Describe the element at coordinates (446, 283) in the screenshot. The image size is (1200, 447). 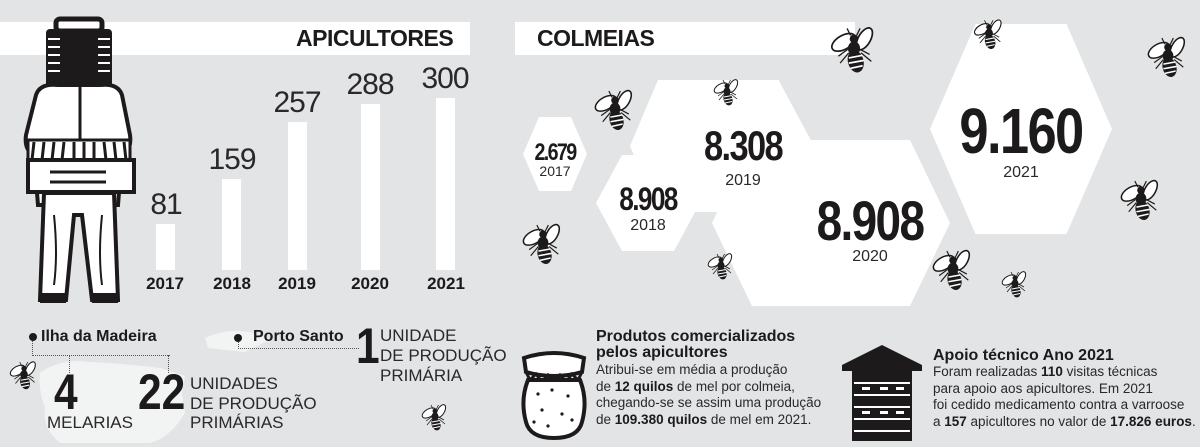
I see `bar-year-2021: 2021` at that location.